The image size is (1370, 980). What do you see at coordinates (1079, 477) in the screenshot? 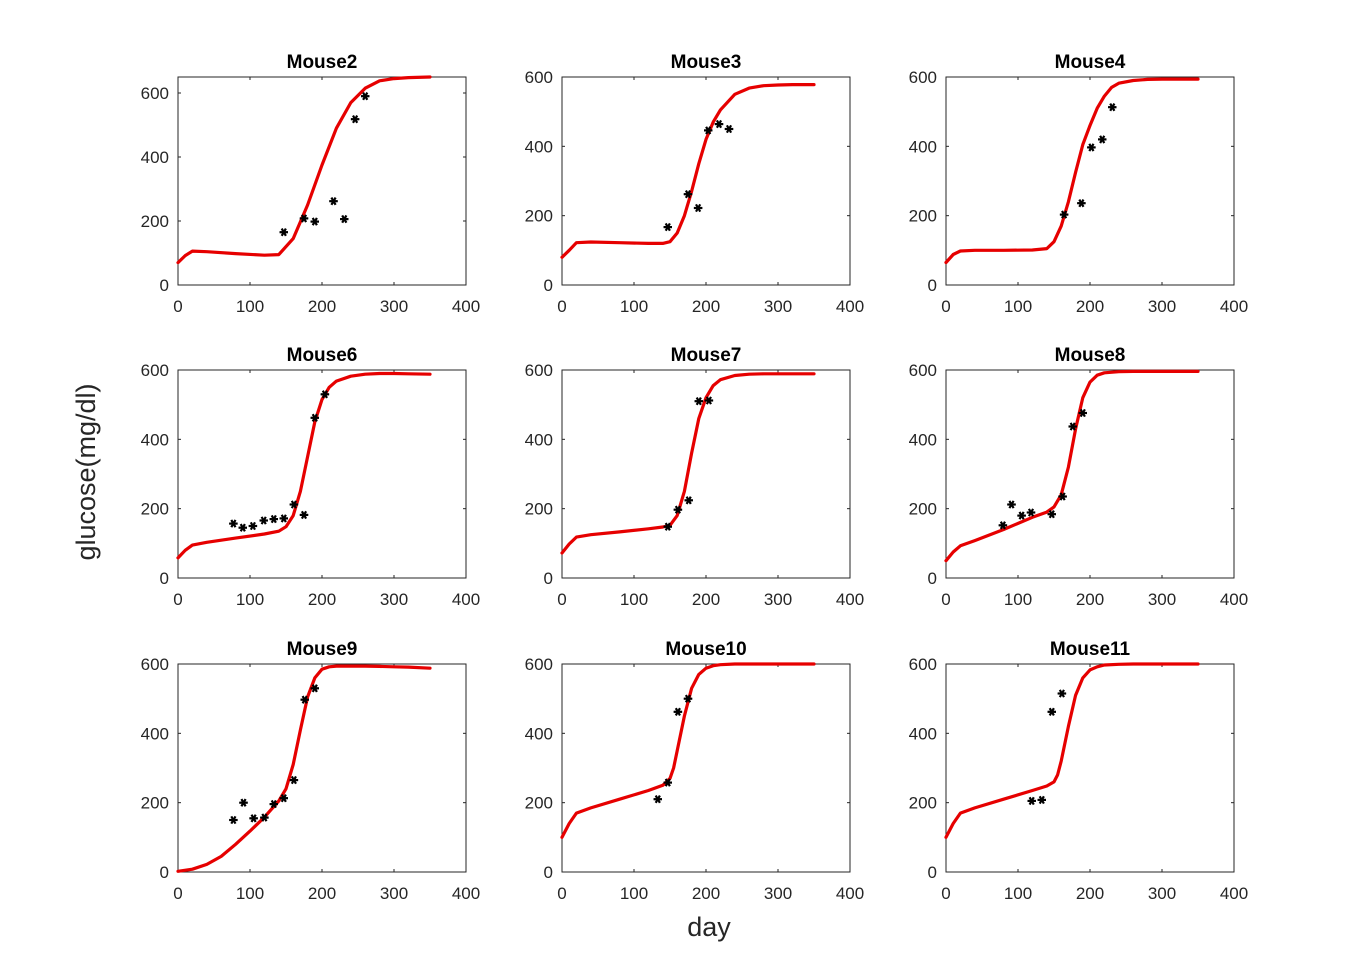
I see `subplot-mouse8: 0 100 200 300 400 0 200 400 600 Mouse8` at bounding box center [1079, 477].